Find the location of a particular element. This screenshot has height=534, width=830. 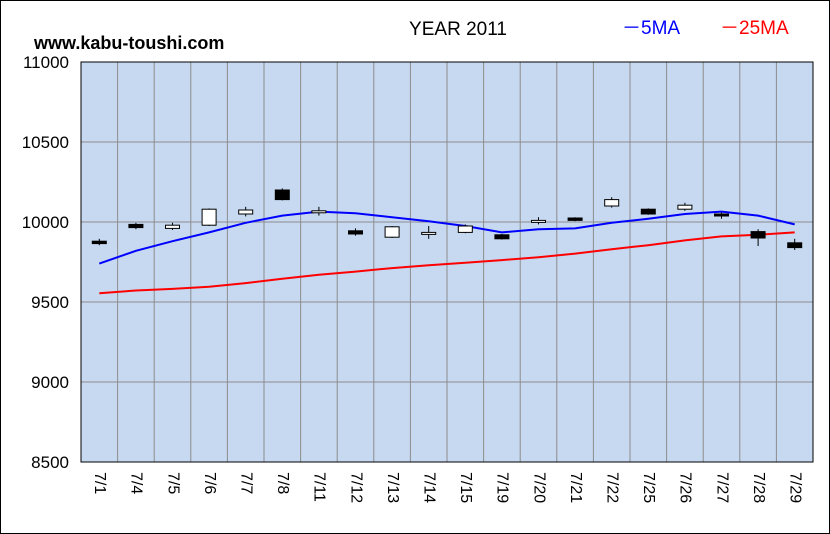

y-tick-label: 9000 is located at coordinates (50, 382).